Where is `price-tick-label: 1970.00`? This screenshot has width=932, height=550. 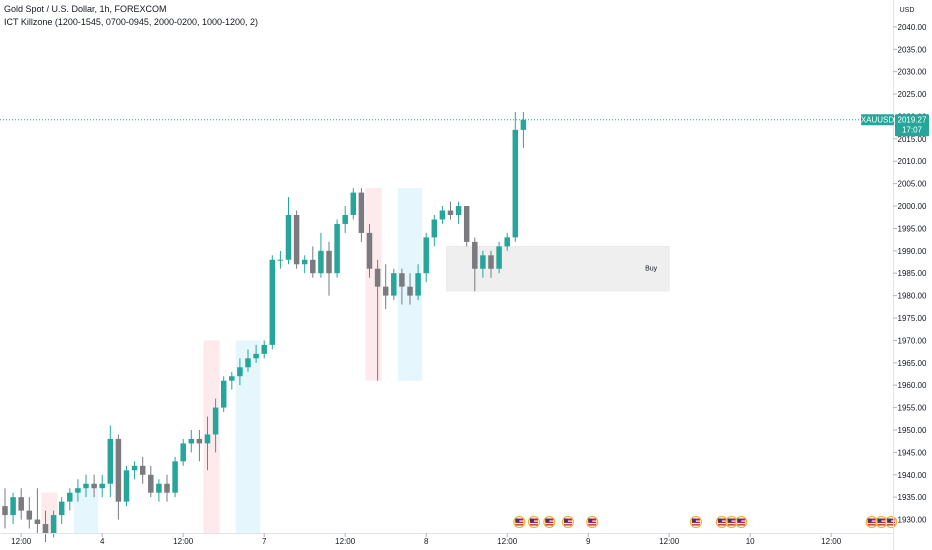
price-tick-label: 1970.00 is located at coordinates (912, 340).